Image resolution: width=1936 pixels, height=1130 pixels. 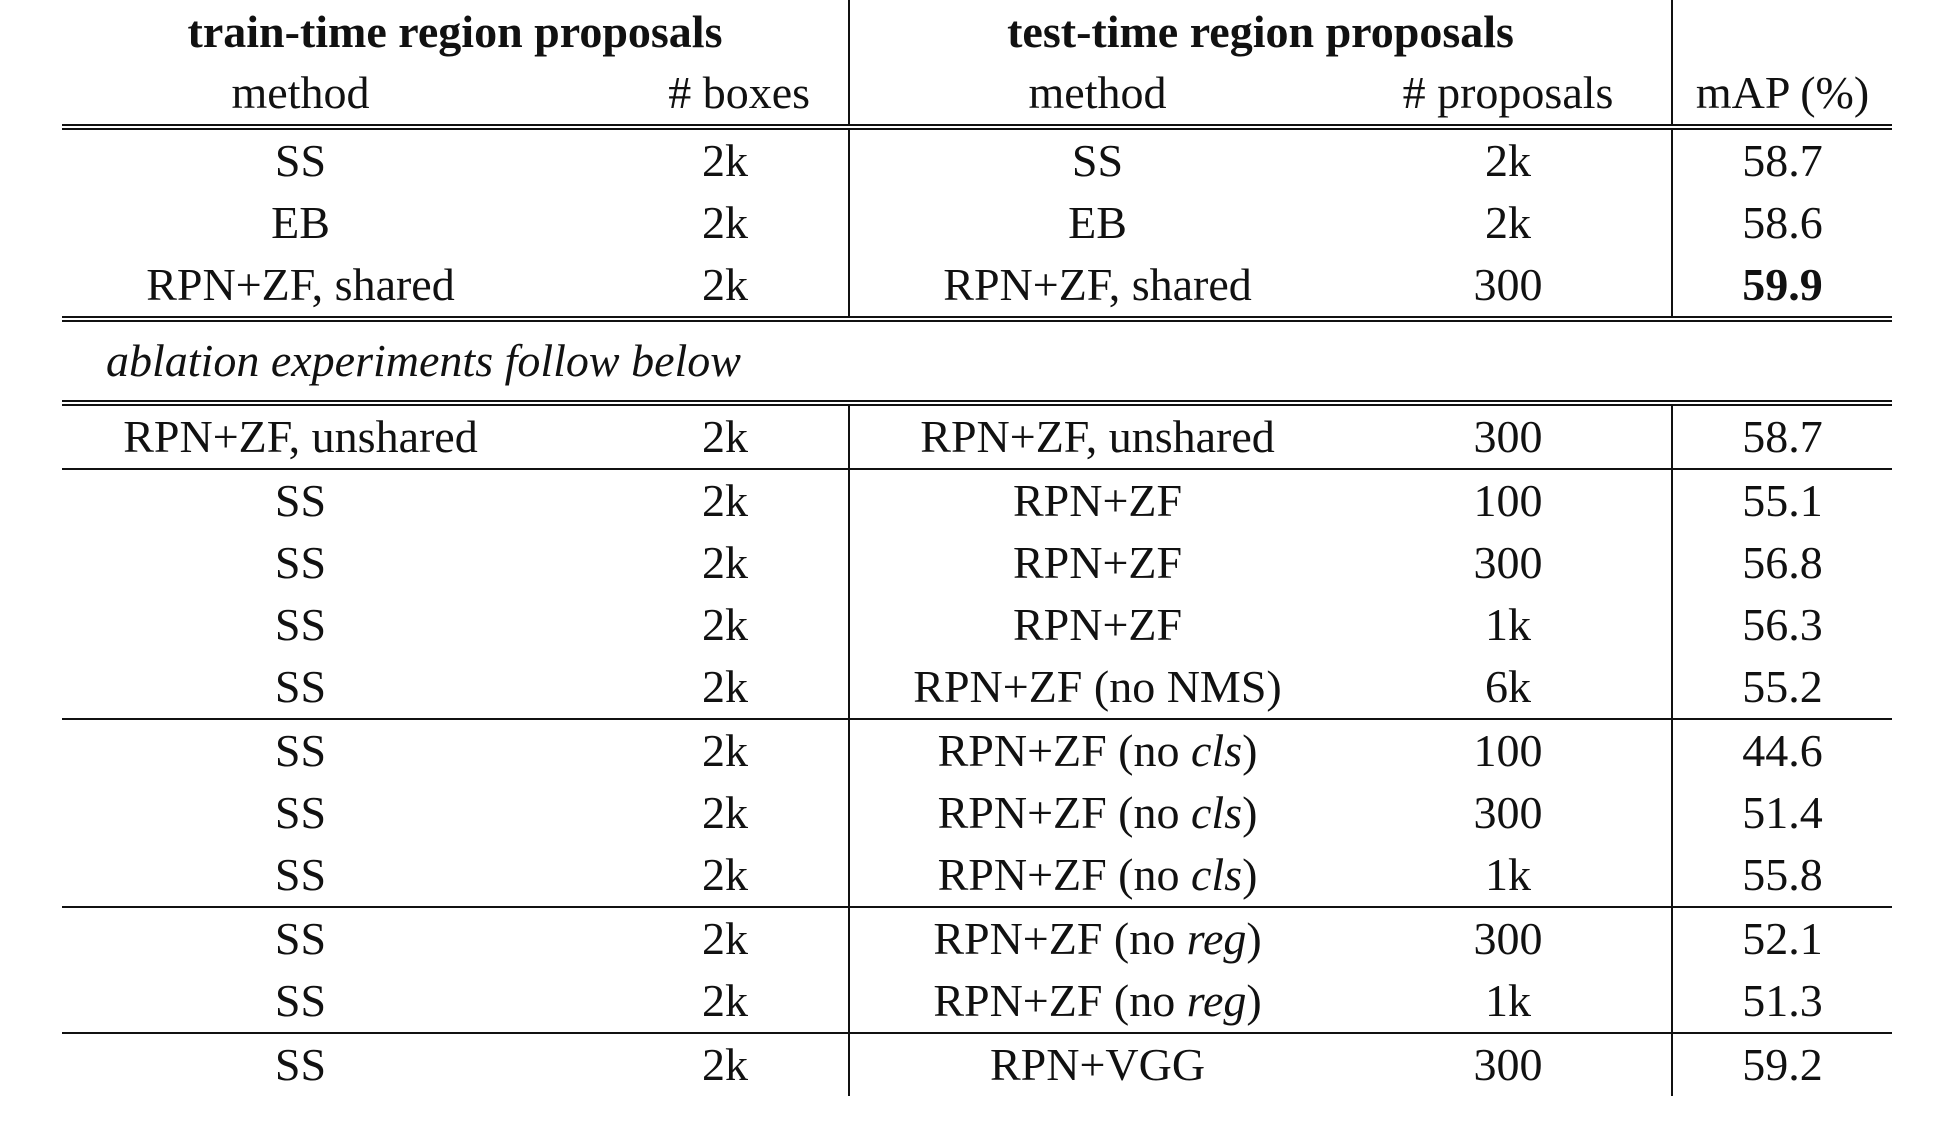 I want to click on table-row: SS 2k RPN+ZF 1k 56.3, so click(x=977, y=625).